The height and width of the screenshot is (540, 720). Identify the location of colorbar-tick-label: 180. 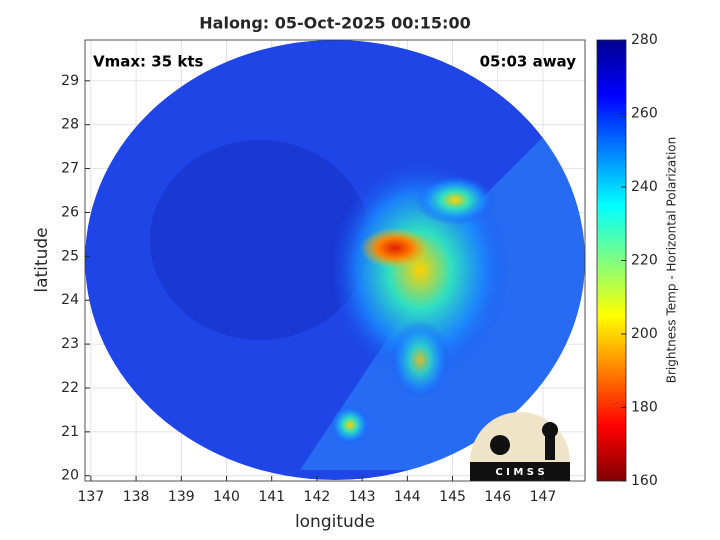
(644, 408).